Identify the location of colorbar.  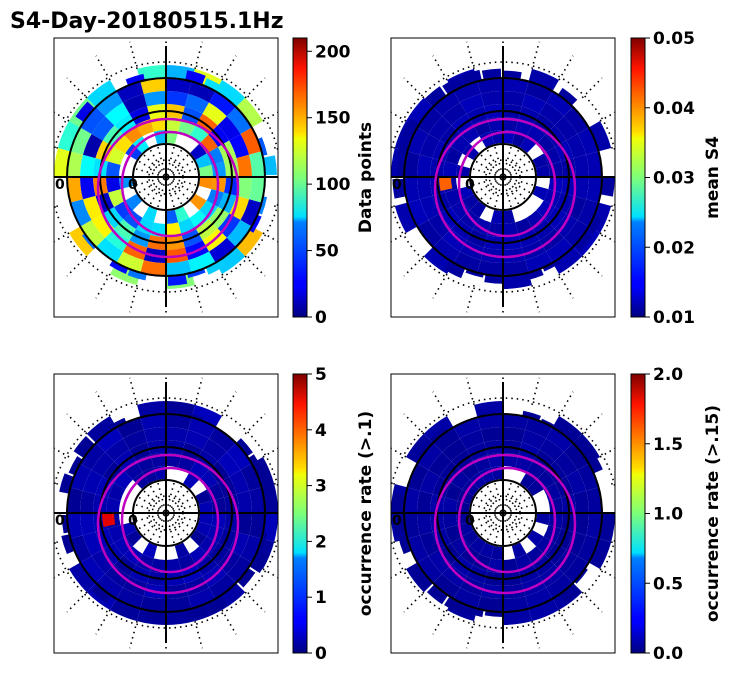
(638, 513).